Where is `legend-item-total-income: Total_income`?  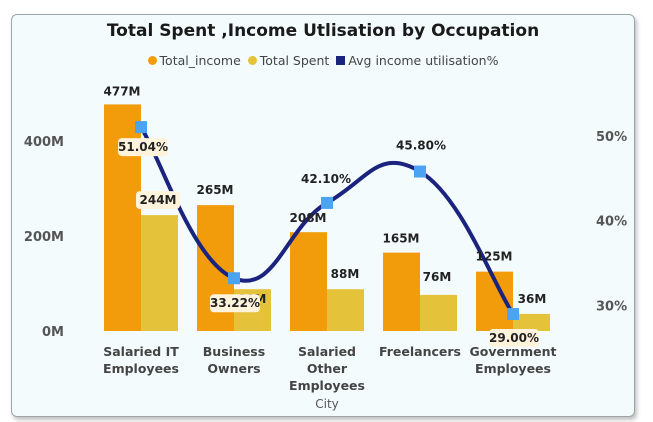
legend-item-total-income: Total_income is located at coordinates (194, 60).